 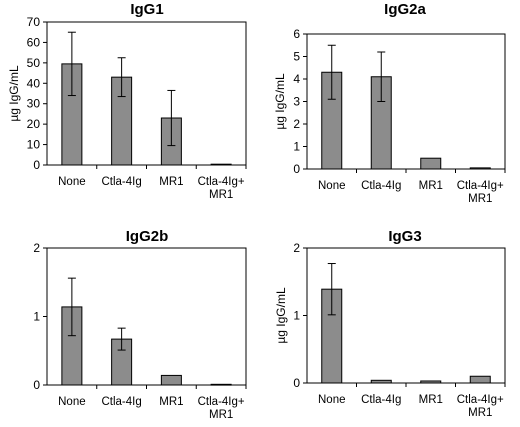 I want to click on y-tick-label: 40, so click(x=34, y=83).